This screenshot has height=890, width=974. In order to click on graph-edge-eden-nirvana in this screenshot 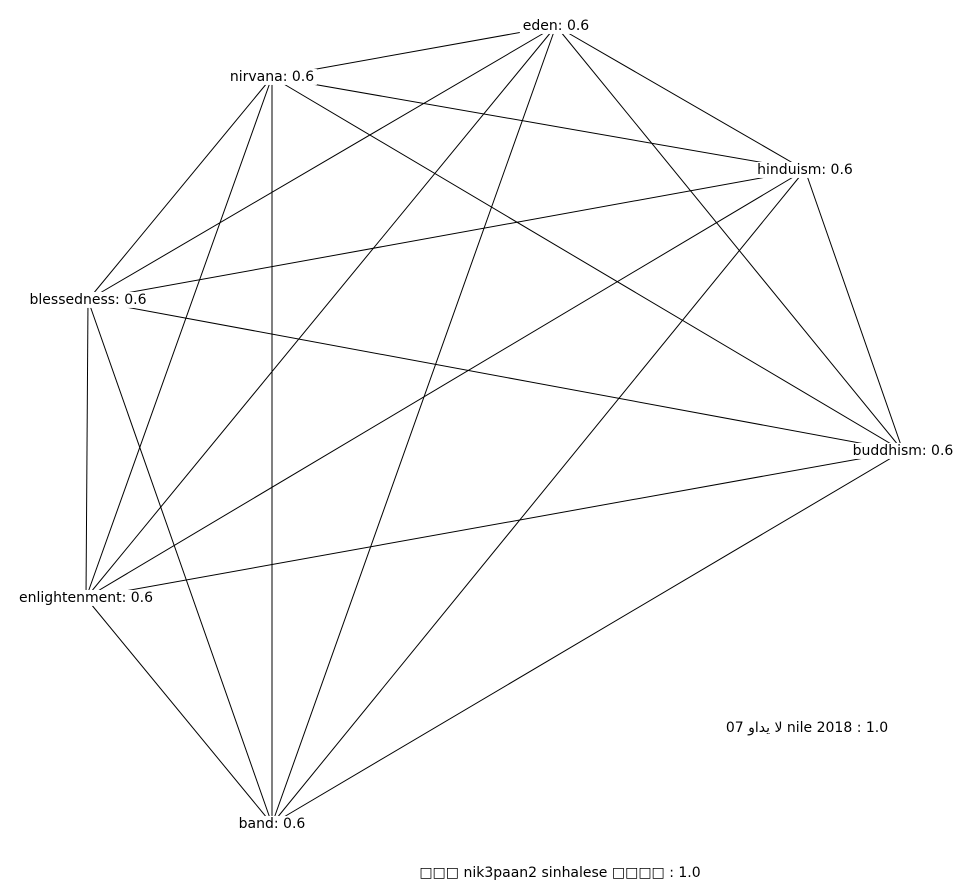, I will do `click(414, 51)`.